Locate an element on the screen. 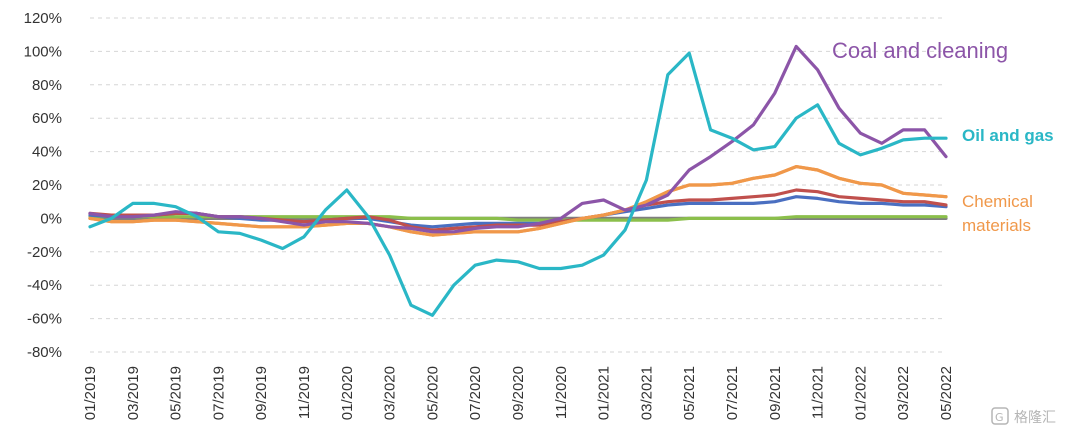 The image size is (1080, 444). y-tick-label: -20% is located at coordinates (44, 252).